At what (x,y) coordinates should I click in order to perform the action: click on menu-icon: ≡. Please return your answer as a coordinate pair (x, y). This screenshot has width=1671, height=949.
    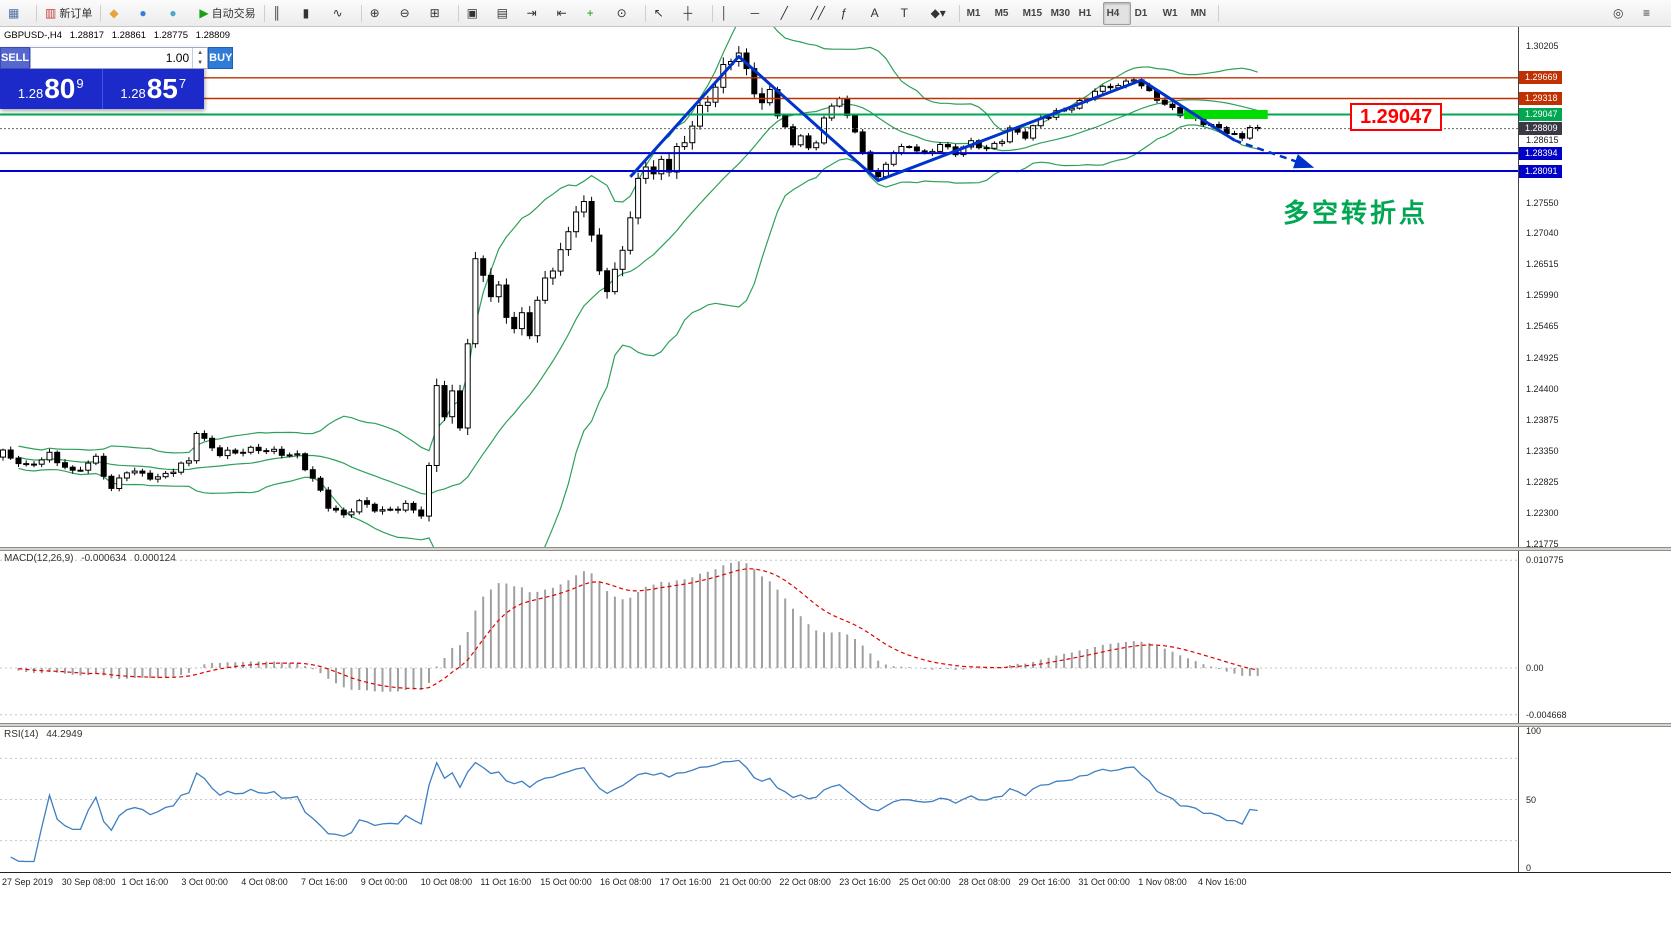
    Looking at the image, I should click on (1653, 13).